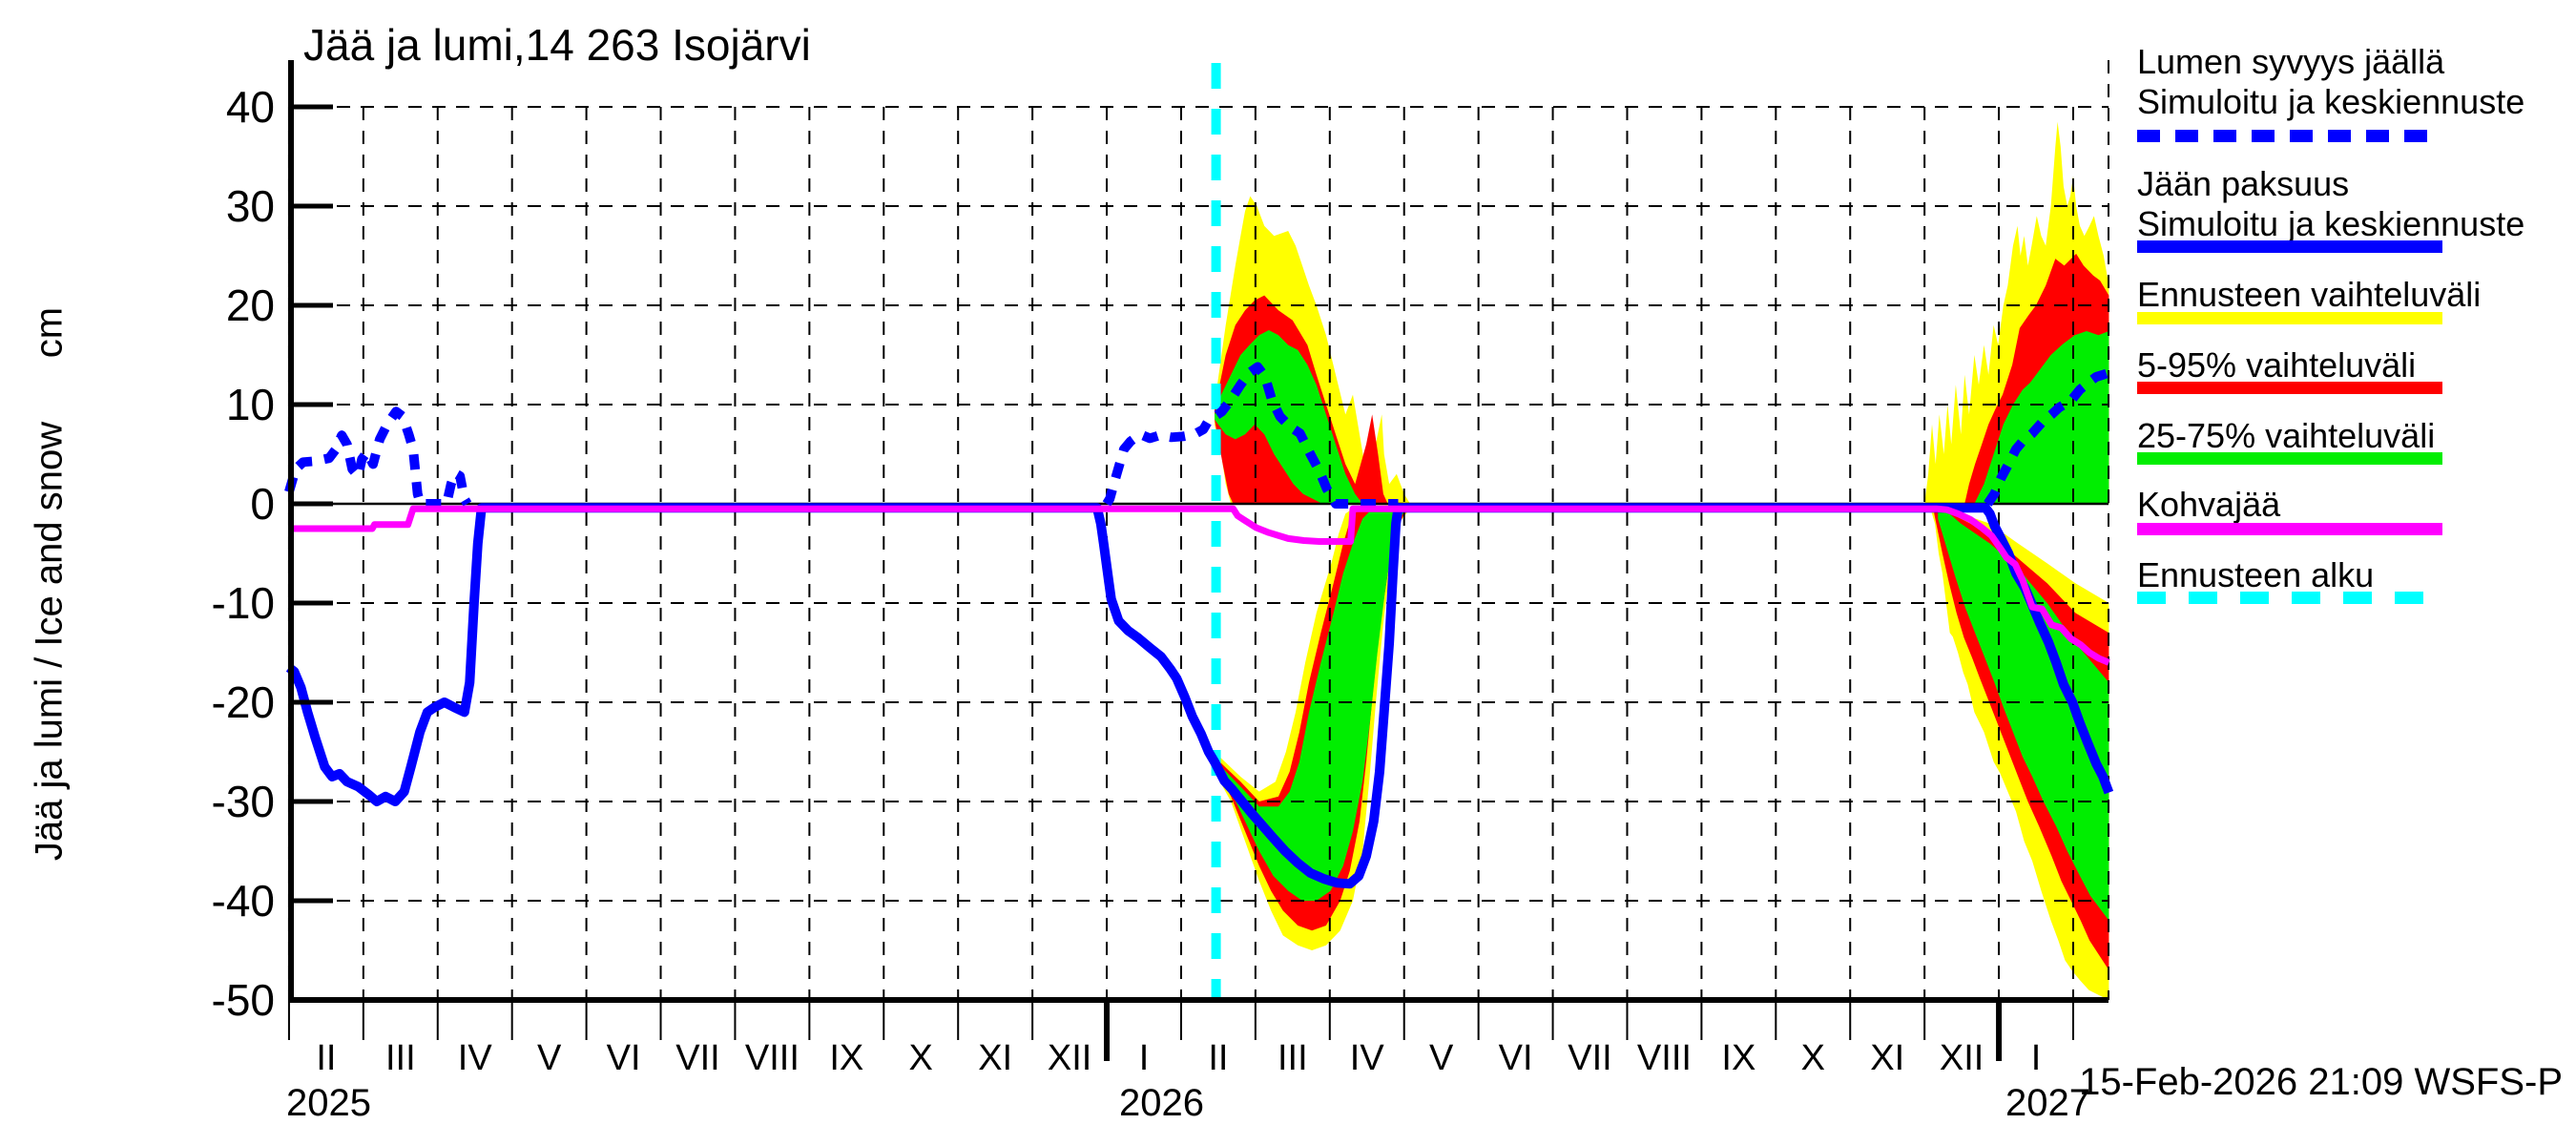  What do you see at coordinates (243, 801) in the screenshot?
I see `y-tick-label: -30` at bounding box center [243, 801].